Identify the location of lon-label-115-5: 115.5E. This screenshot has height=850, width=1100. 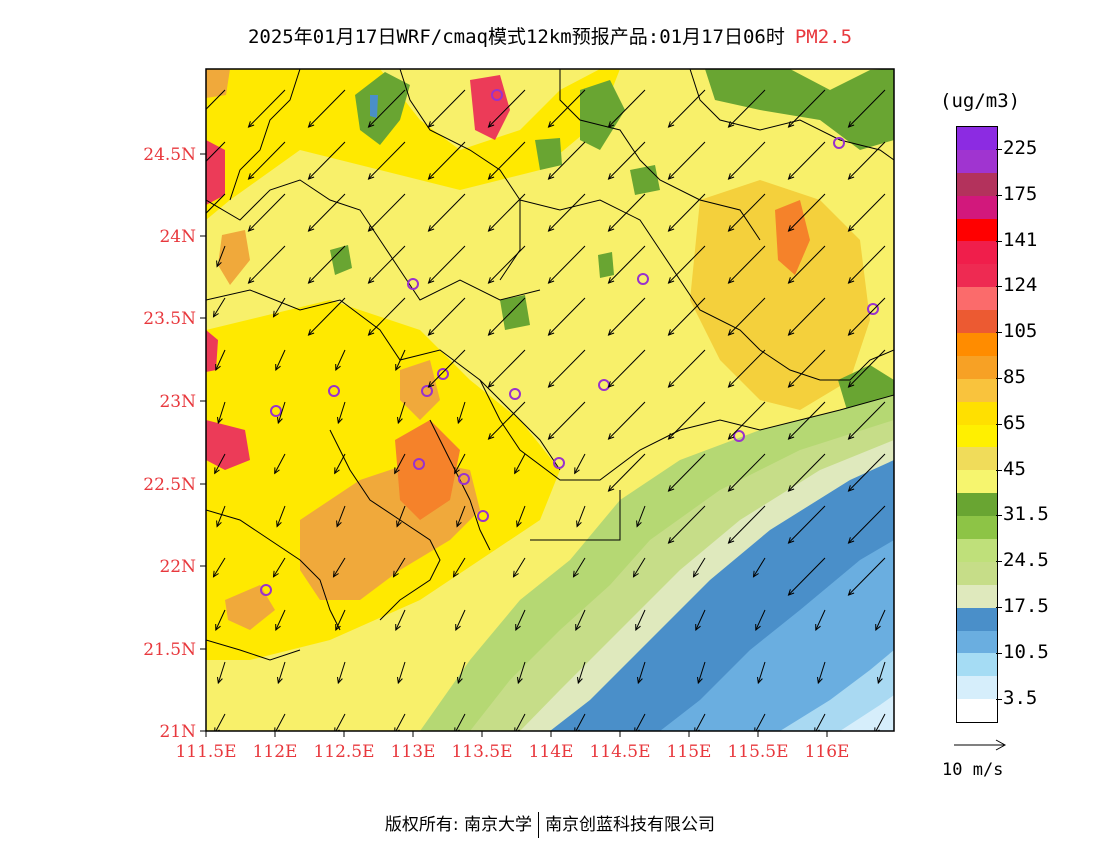
(757, 752).